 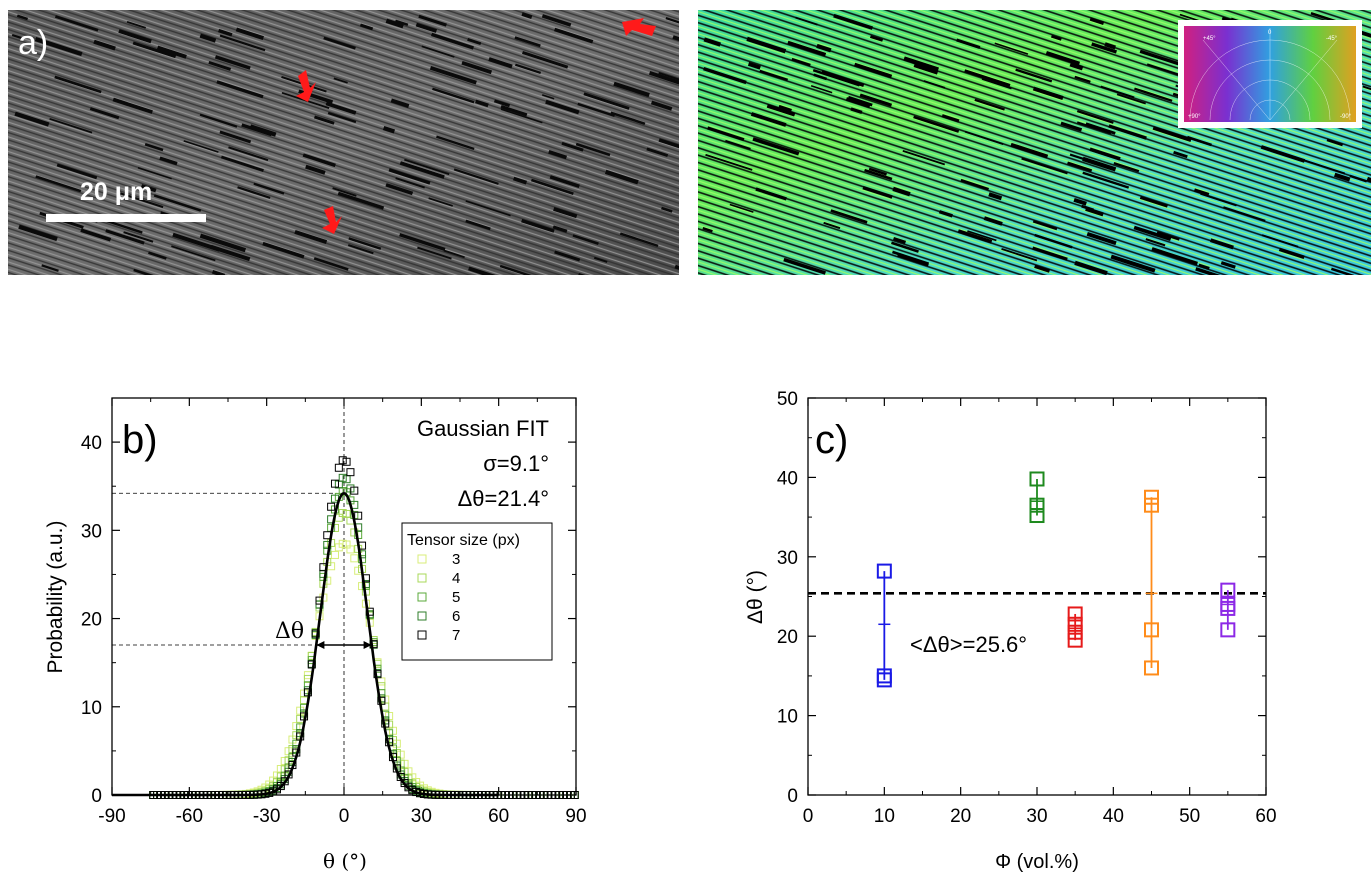 I want to click on x-tick-label: 90, so click(x=575, y=816).